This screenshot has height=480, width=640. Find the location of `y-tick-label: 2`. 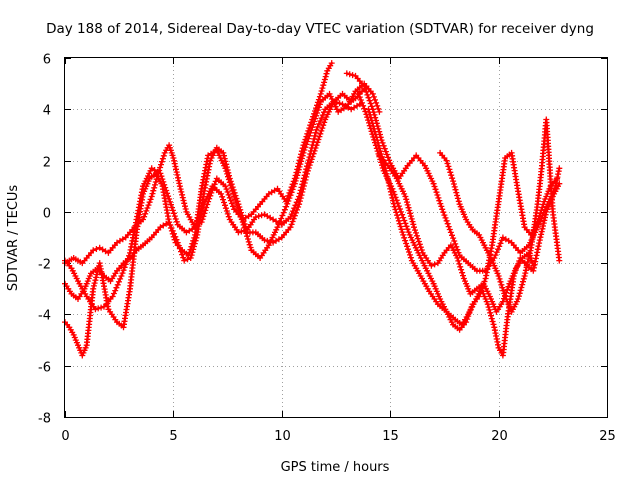

y-tick-label: 2 is located at coordinates (47, 163).